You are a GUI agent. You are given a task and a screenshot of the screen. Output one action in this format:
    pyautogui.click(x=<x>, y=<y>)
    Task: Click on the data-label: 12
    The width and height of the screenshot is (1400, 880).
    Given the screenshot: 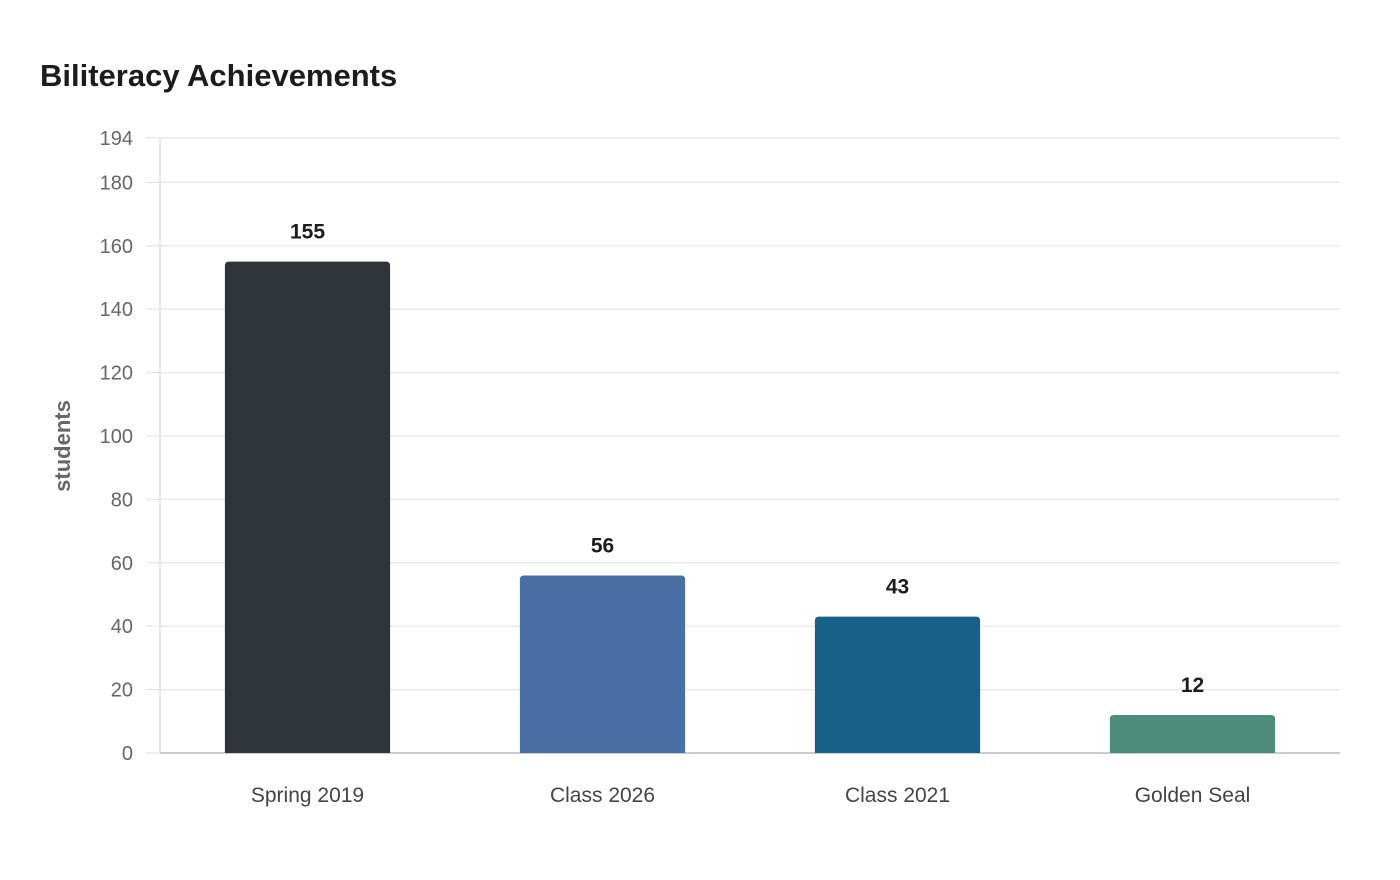 What is the action you would take?
    pyautogui.click(x=1192, y=685)
    